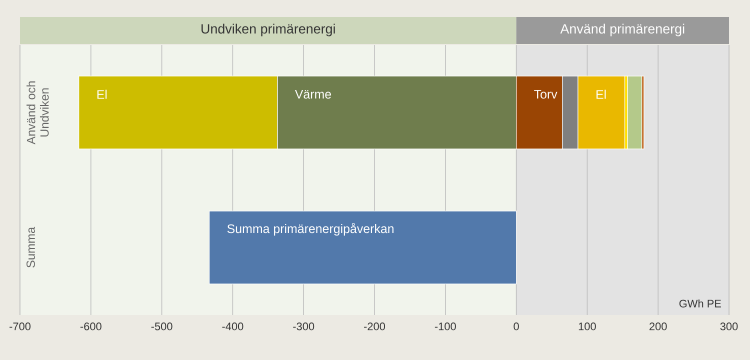 The height and width of the screenshot is (360, 750). What do you see at coordinates (516, 326) in the screenshot?
I see `x-tick-label: 0` at bounding box center [516, 326].